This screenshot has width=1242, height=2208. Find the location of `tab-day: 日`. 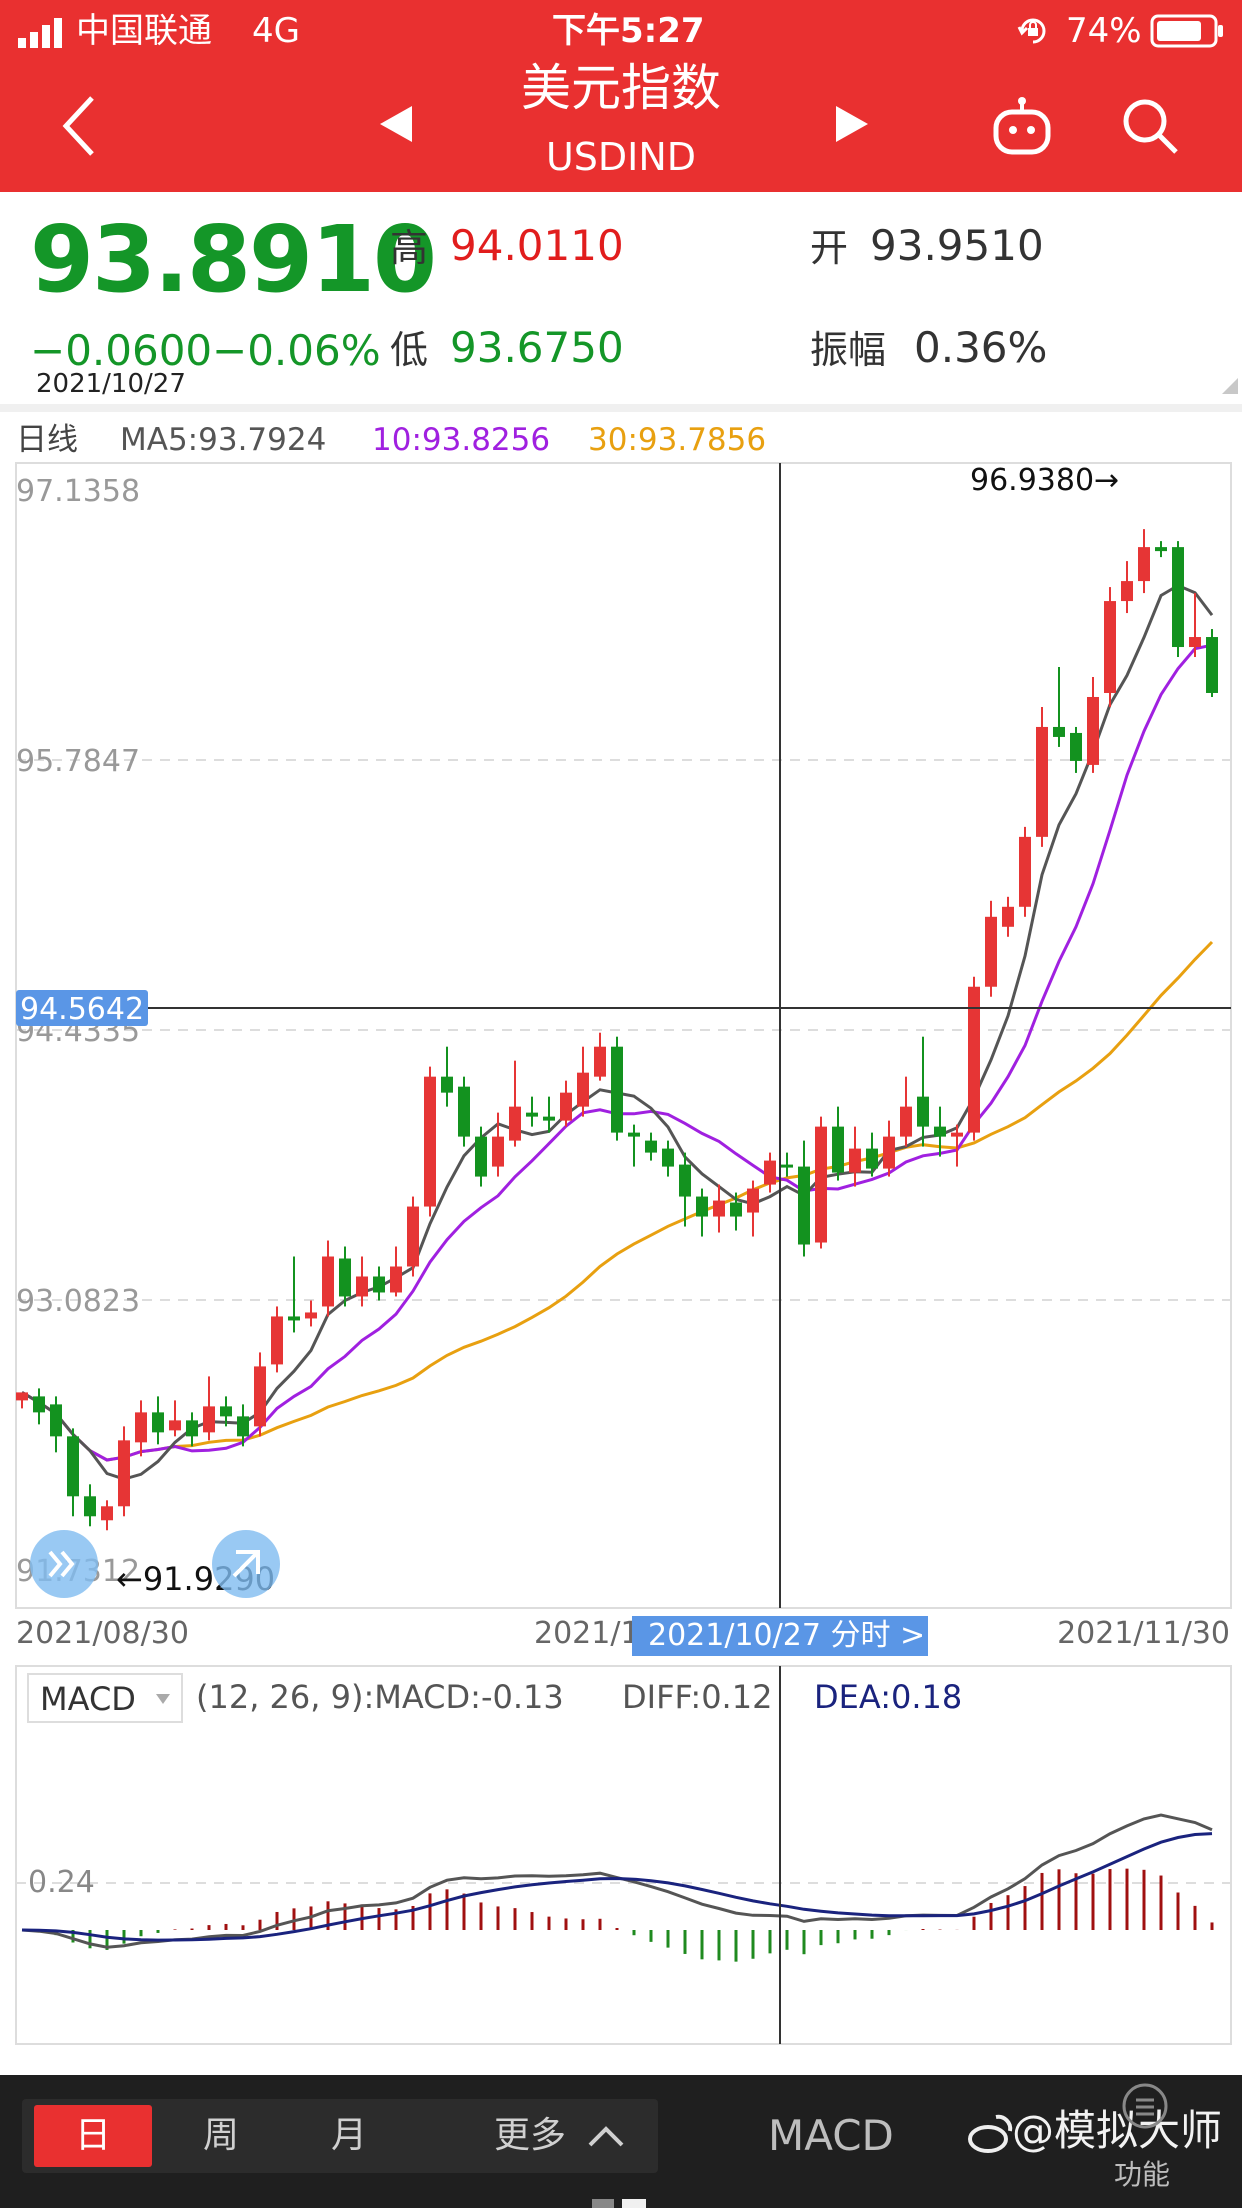

tab-day: 日 is located at coordinates (93, 2136).